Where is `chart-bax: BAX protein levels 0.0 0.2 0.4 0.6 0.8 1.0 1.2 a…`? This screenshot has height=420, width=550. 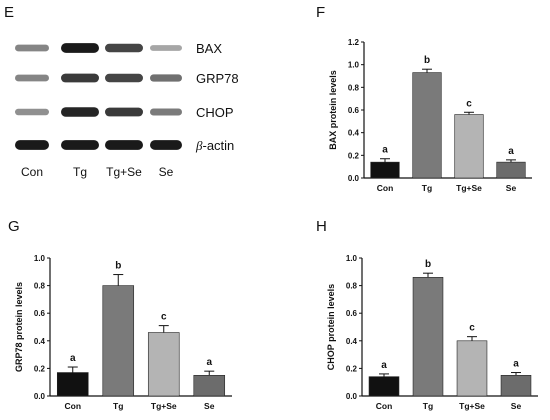 chart-bax: BAX protein levels 0.0 0.2 0.4 0.6 0.8 1.0 1.2 a… is located at coordinates (430, 115).